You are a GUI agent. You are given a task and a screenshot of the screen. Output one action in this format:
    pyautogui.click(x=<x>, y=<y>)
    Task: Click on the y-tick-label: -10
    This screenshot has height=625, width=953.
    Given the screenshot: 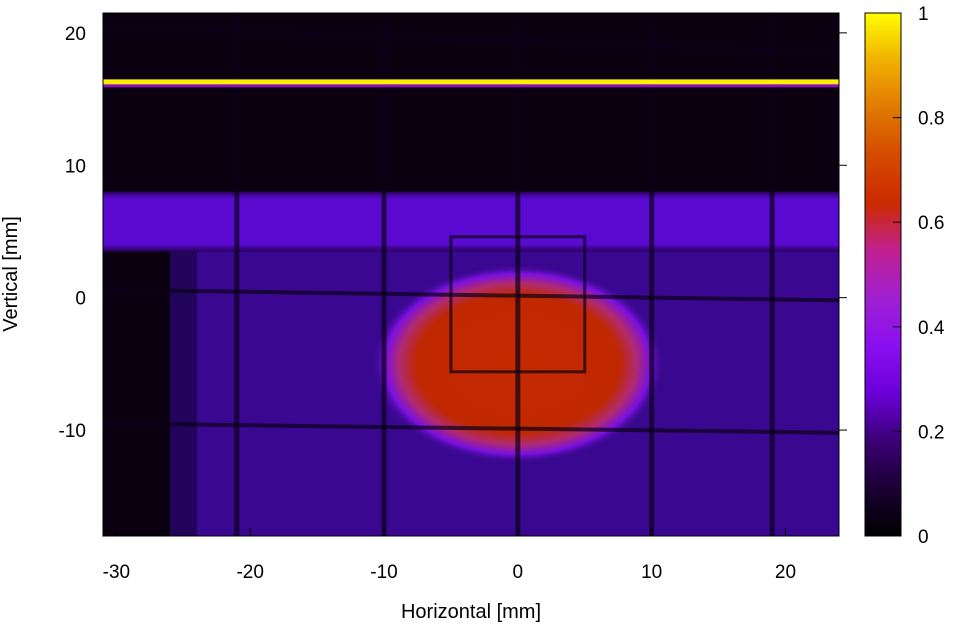 What is the action you would take?
    pyautogui.click(x=72, y=431)
    